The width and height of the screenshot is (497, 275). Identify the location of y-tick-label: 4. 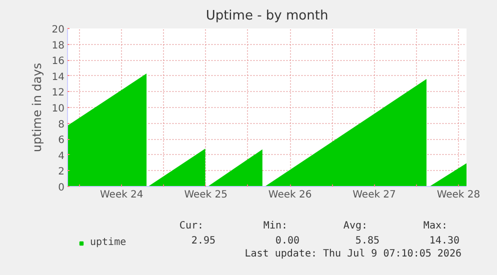
(61, 156).